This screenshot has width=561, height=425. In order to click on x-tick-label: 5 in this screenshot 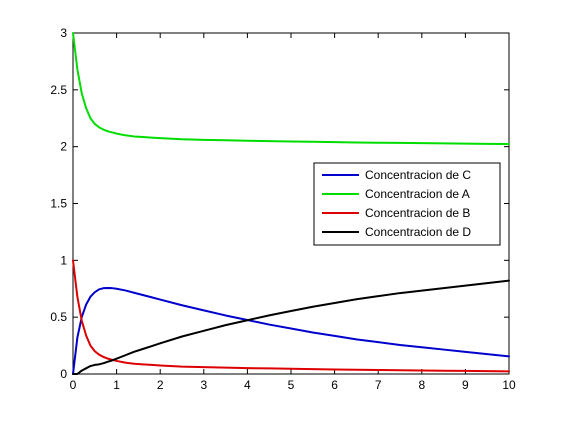, I will do `click(291, 385)`.